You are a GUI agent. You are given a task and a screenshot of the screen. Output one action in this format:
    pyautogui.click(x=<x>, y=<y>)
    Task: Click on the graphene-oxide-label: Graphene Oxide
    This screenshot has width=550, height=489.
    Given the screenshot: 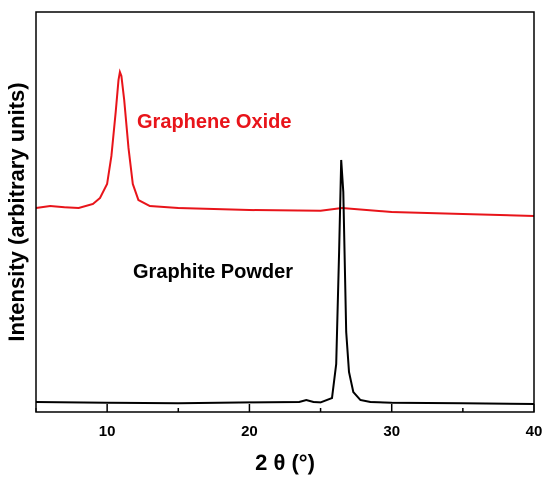 What is the action you would take?
    pyautogui.click(x=214, y=122)
    